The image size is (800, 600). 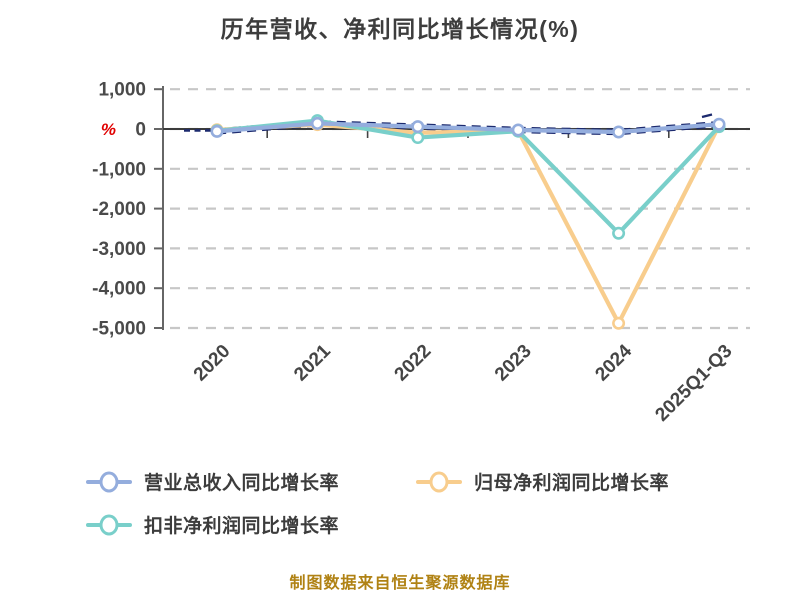 What do you see at coordinates (572, 483) in the screenshot?
I see `legend-label: 归母净利润同比增长率` at bounding box center [572, 483].